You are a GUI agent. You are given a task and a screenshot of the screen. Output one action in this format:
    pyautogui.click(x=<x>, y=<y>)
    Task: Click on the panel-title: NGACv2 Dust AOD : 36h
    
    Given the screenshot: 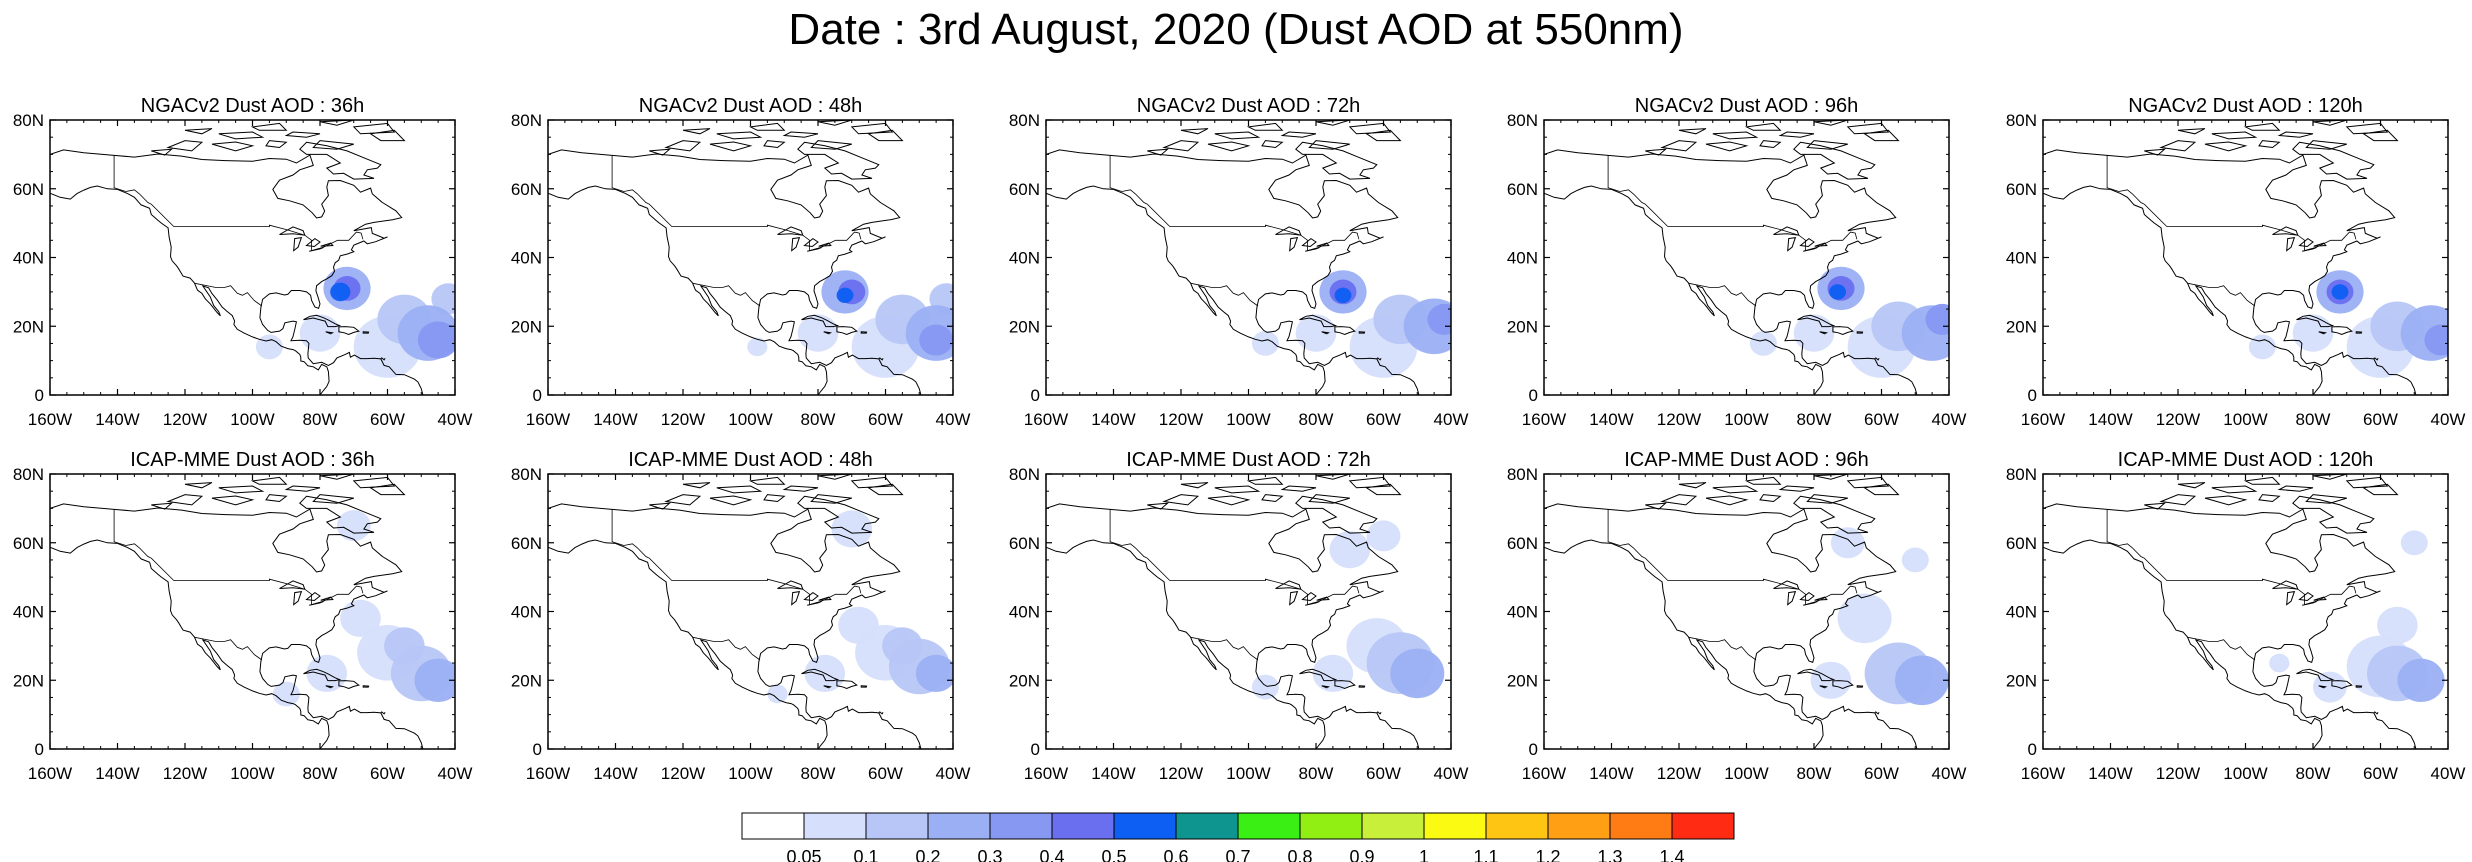 What is the action you would take?
    pyautogui.click(x=252, y=106)
    